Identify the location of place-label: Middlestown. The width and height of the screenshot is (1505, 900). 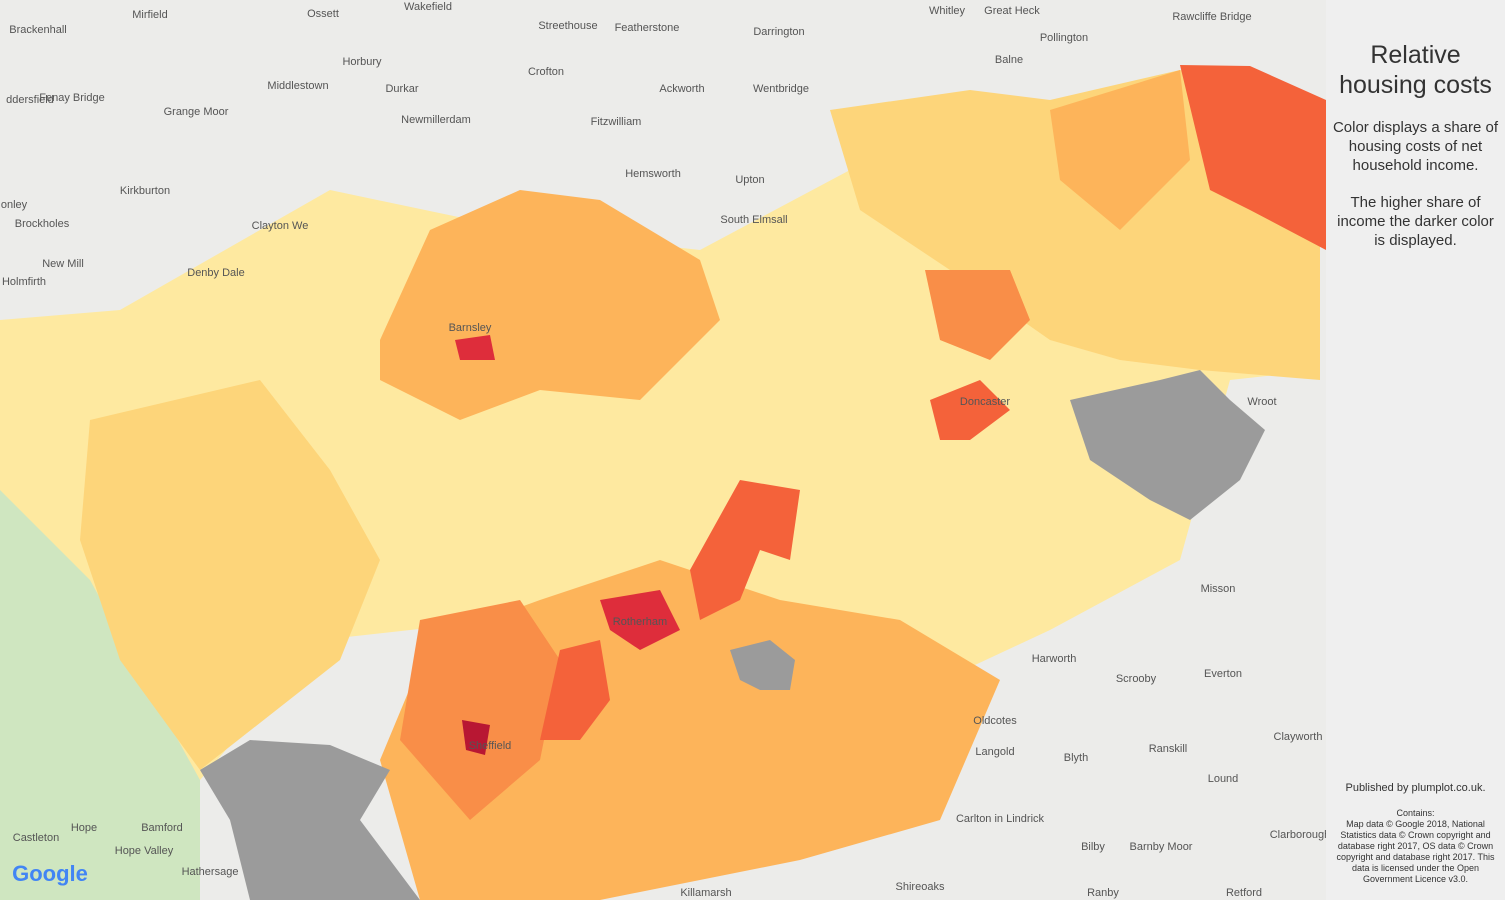
(297, 86).